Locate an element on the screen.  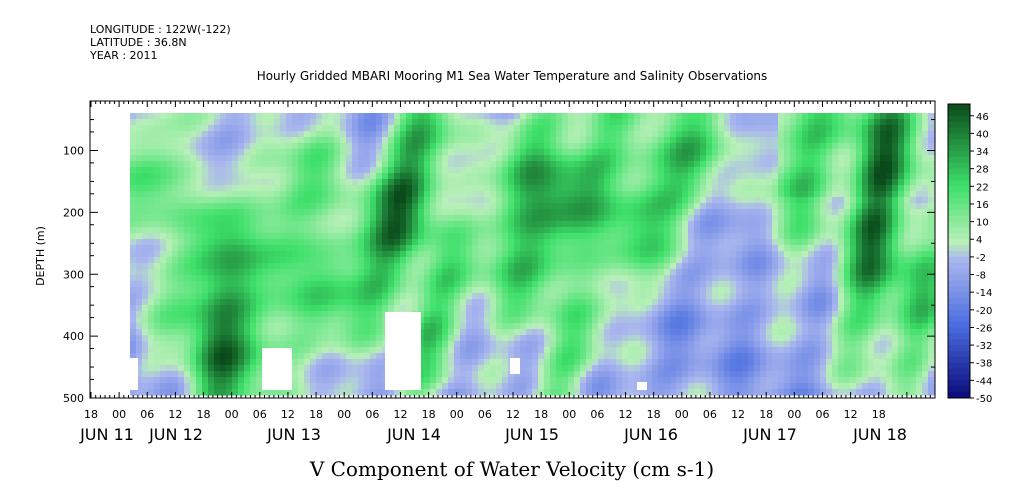
colorbar-tick-label: 10 is located at coordinates (982, 223).